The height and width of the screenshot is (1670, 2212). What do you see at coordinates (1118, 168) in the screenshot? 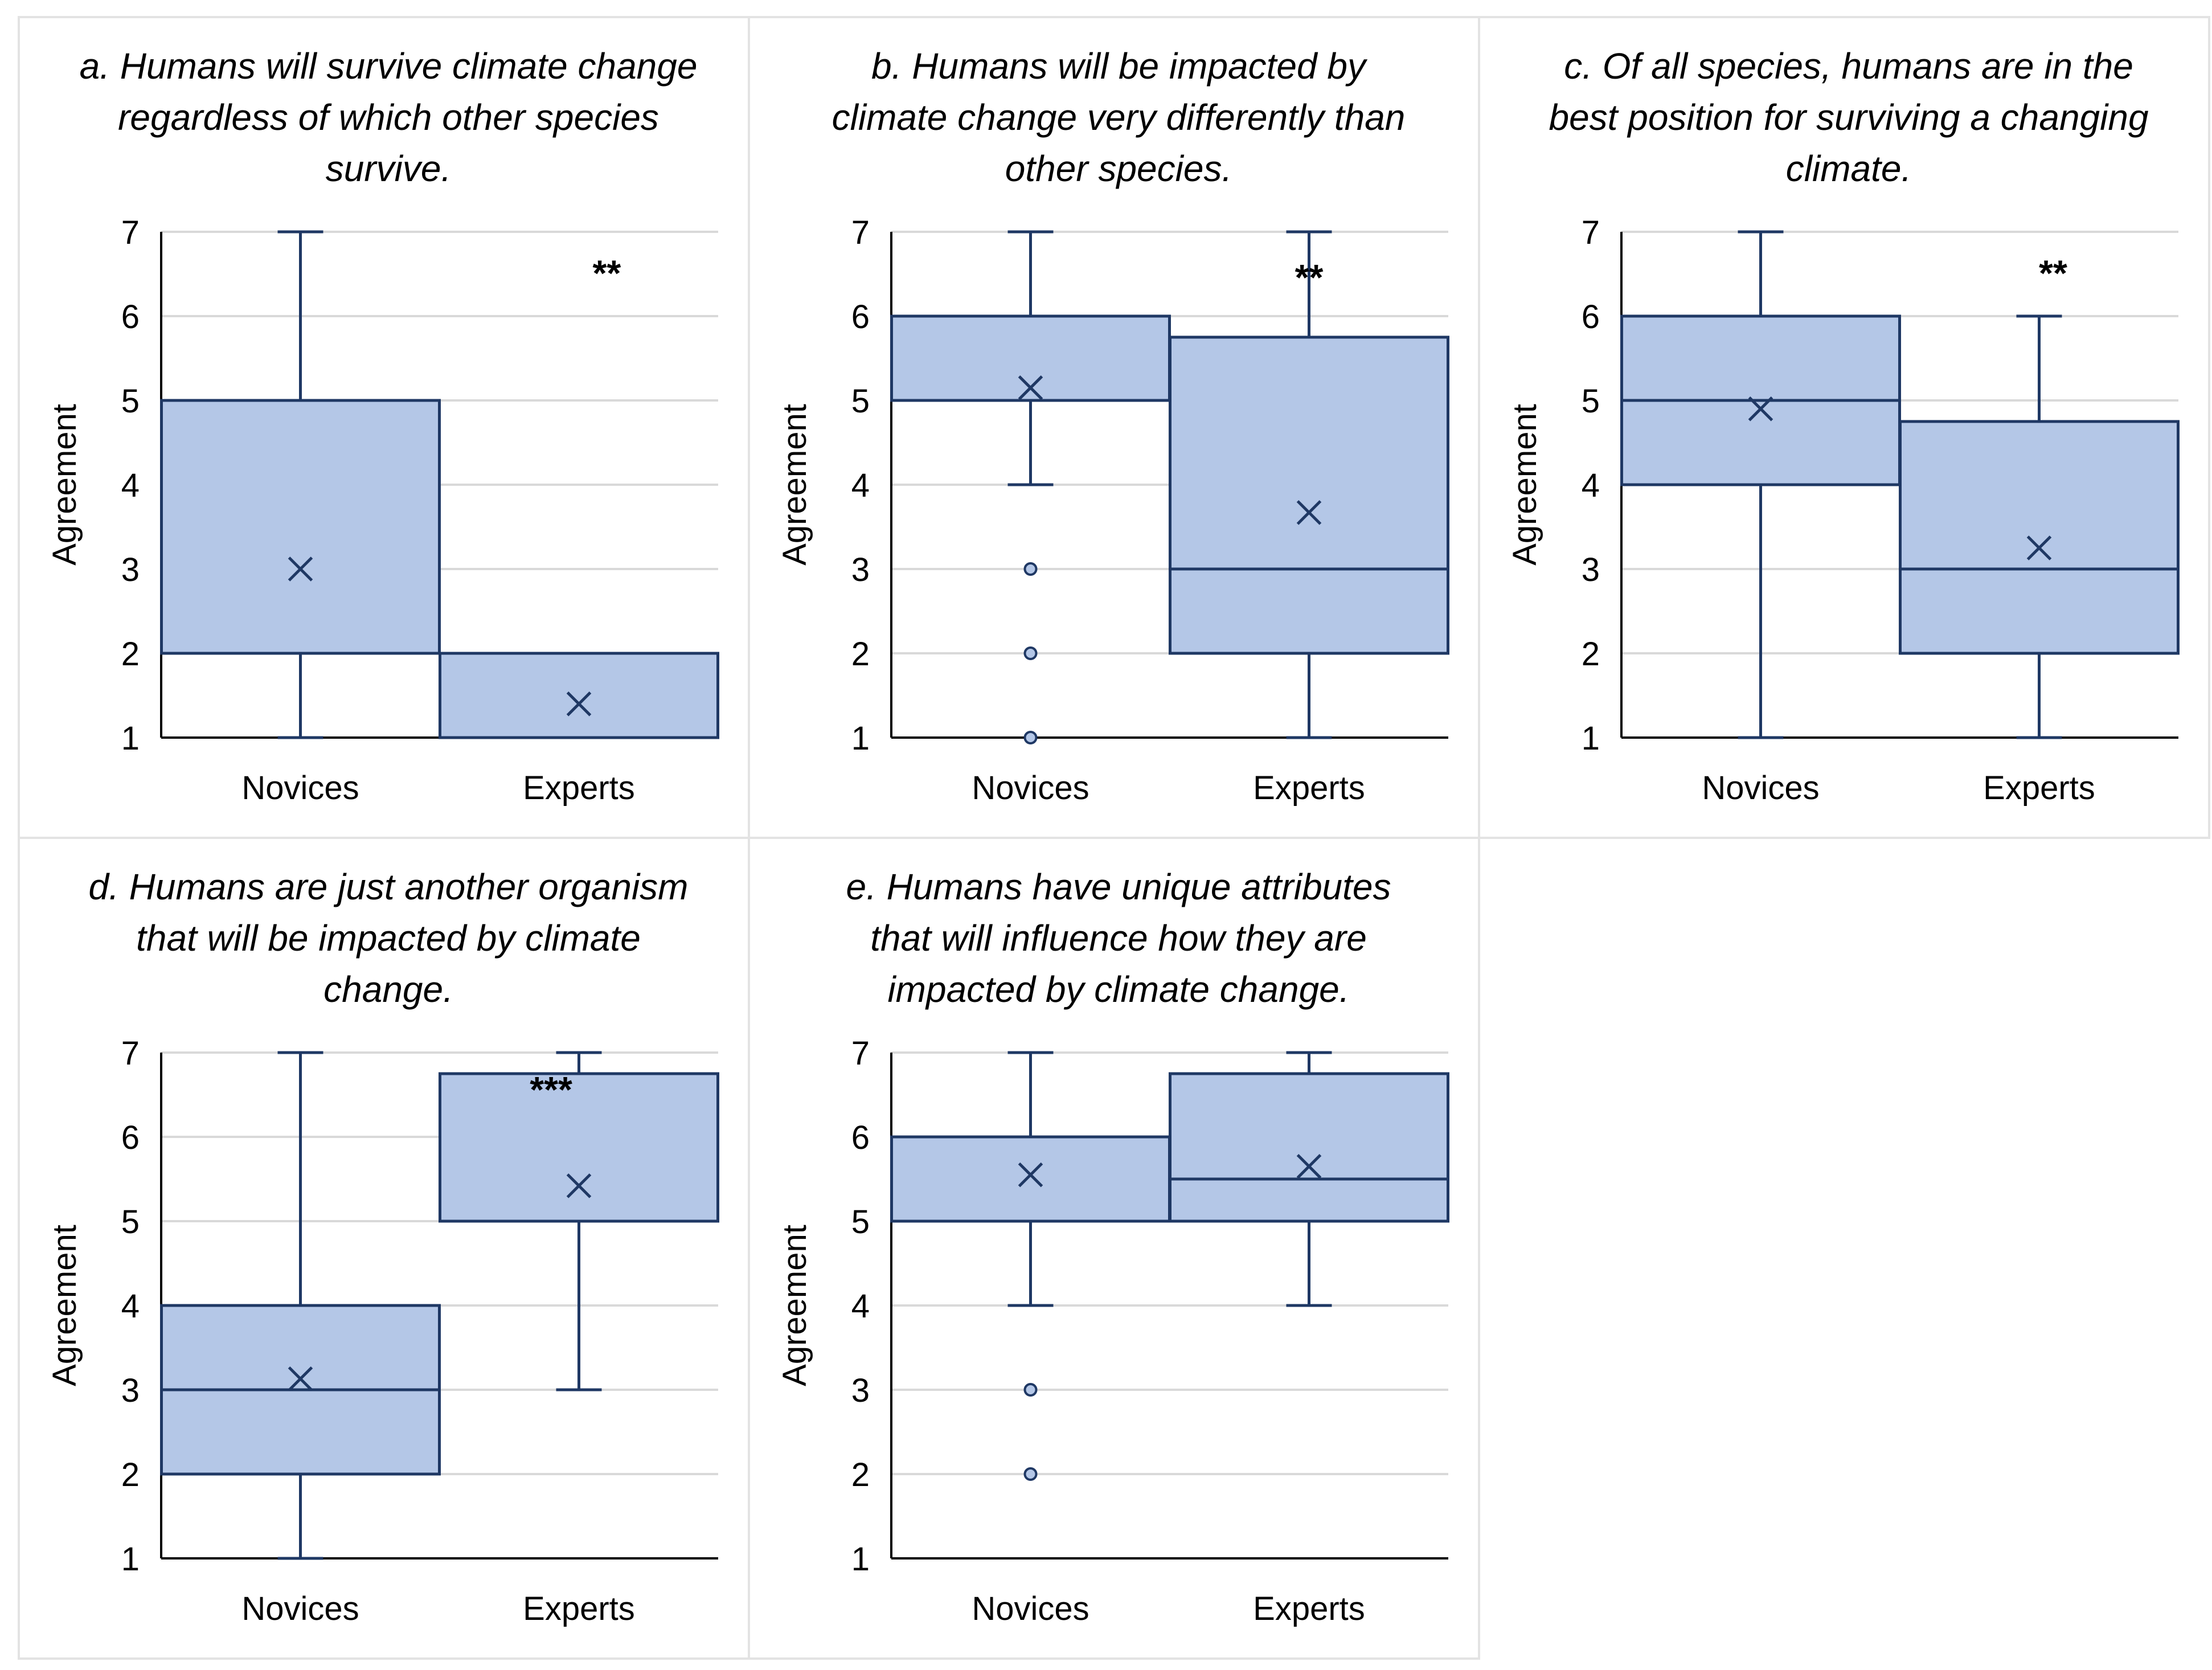
I see `chart-title-line: other species.` at bounding box center [1118, 168].